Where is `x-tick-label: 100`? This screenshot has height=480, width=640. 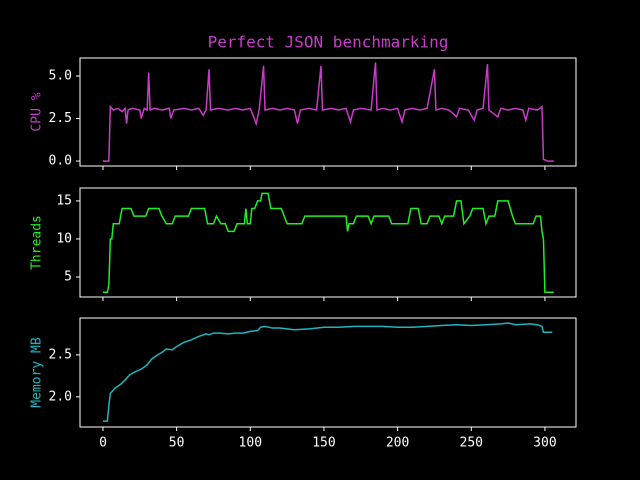 x-tick-label: 100 is located at coordinates (250, 443).